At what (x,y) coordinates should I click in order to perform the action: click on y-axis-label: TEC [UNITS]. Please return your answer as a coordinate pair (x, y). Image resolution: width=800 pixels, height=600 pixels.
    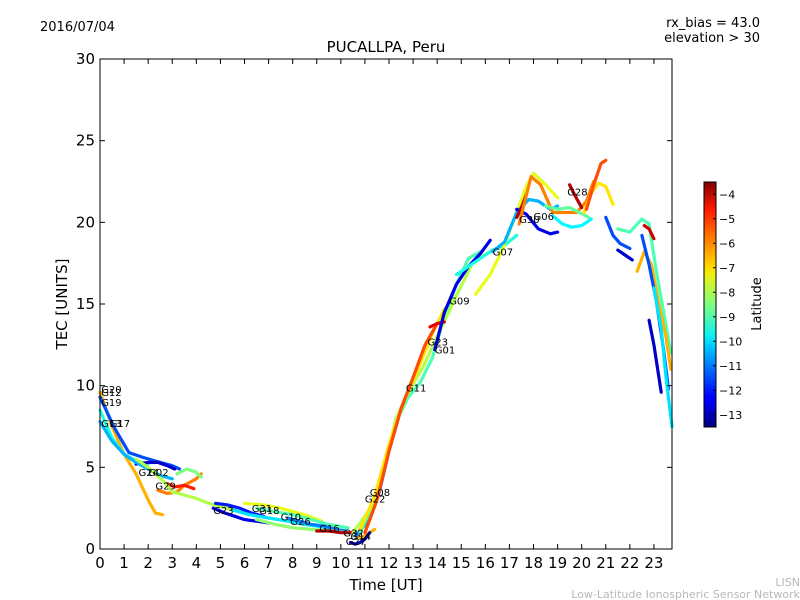
    Looking at the image, I should click on (62, 305).